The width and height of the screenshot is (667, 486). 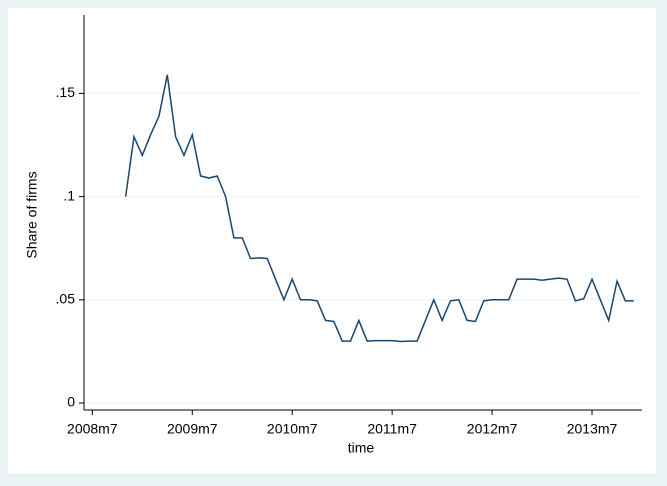 I want to click on x-tick-label: 2009m7, so click(x=192, y=429).